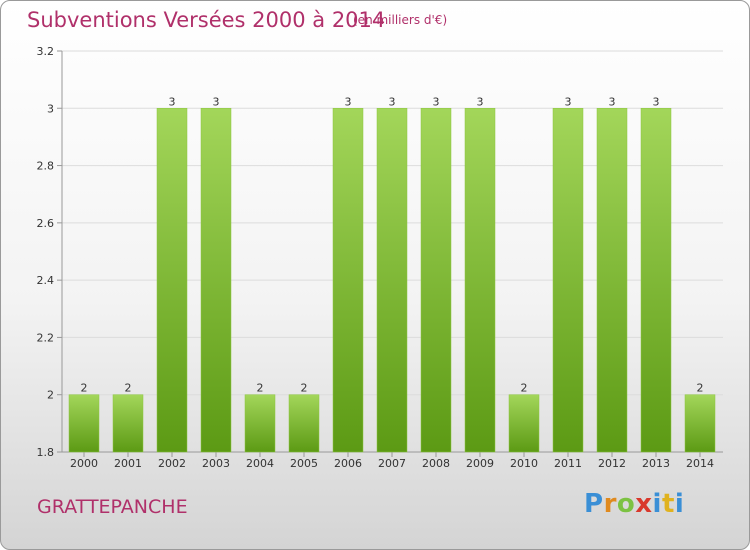  I want to click on chart-title: Subventions Versées 2000 à 2014, so click(206, 20).